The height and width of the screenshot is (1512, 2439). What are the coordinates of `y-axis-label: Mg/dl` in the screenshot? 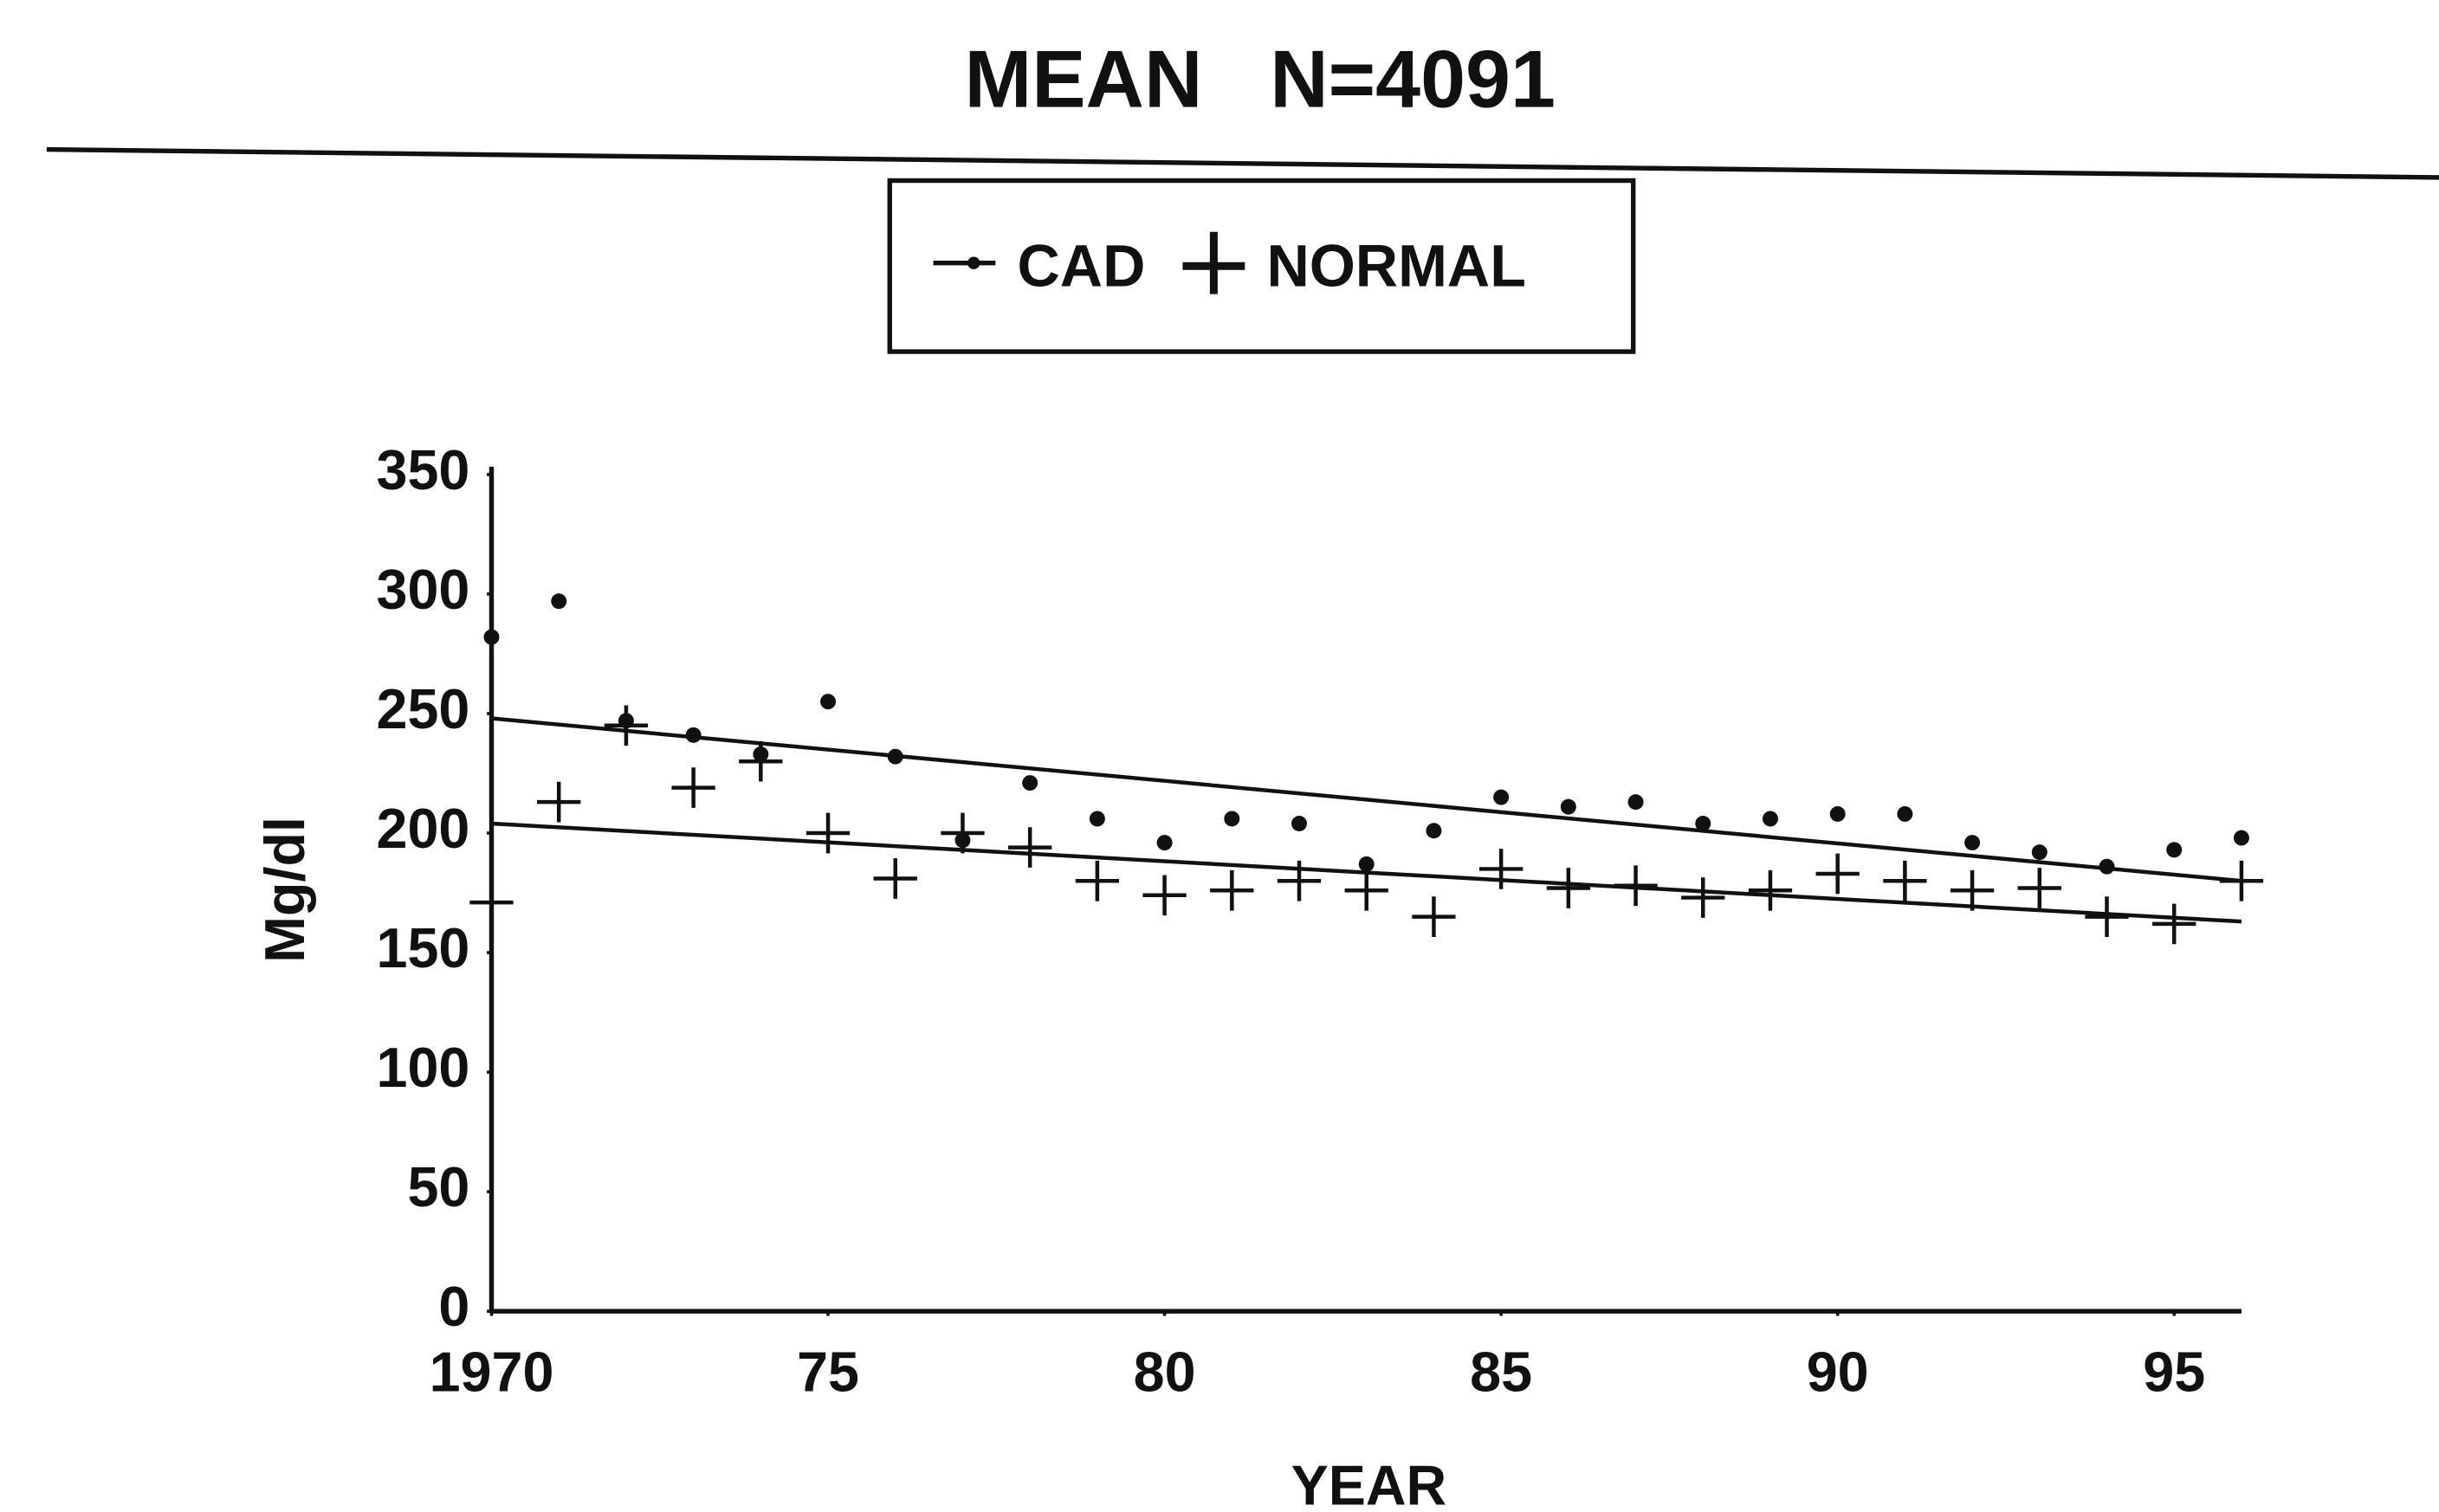 It's located at (284, 890).